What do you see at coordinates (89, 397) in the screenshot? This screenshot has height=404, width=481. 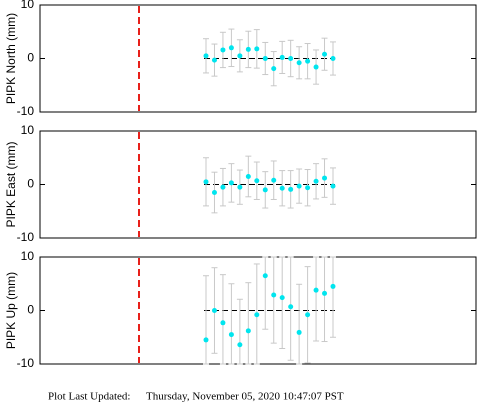 I see `footer-label: Plot Last Updated:` at bounding box center [89, 397].